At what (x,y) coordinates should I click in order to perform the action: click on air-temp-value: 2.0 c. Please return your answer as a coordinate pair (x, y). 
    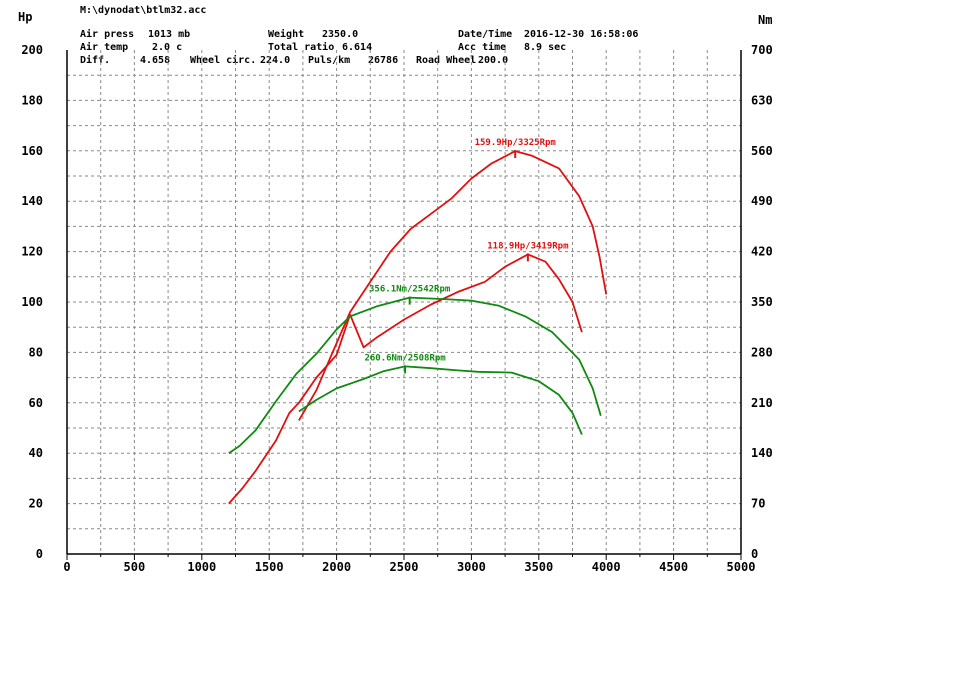
    Looking at the image, I should click on (167, 47).